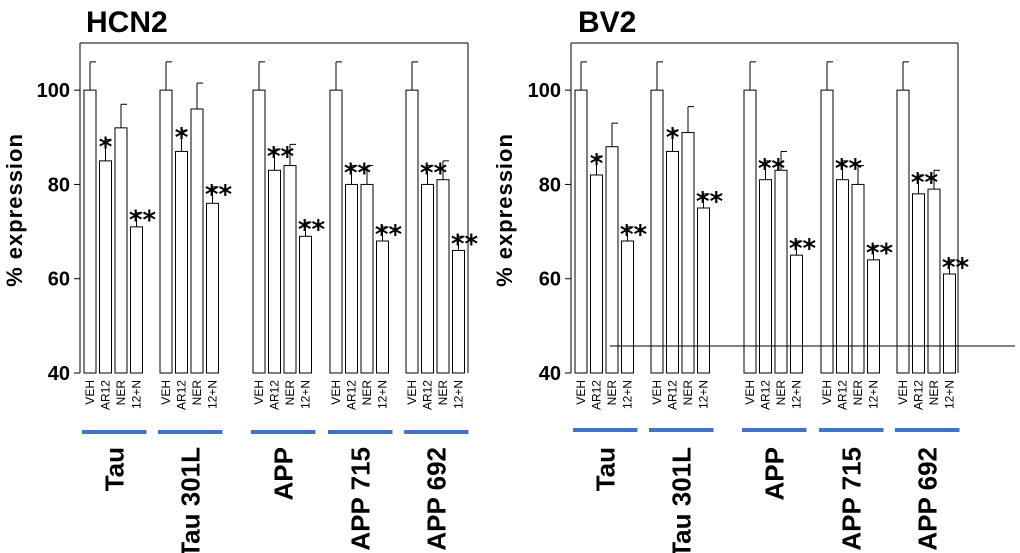  What do you see at coordinates (927, 499) in the screenshot?
I see `group-label: APP 692` at bounding box center [927, 499].